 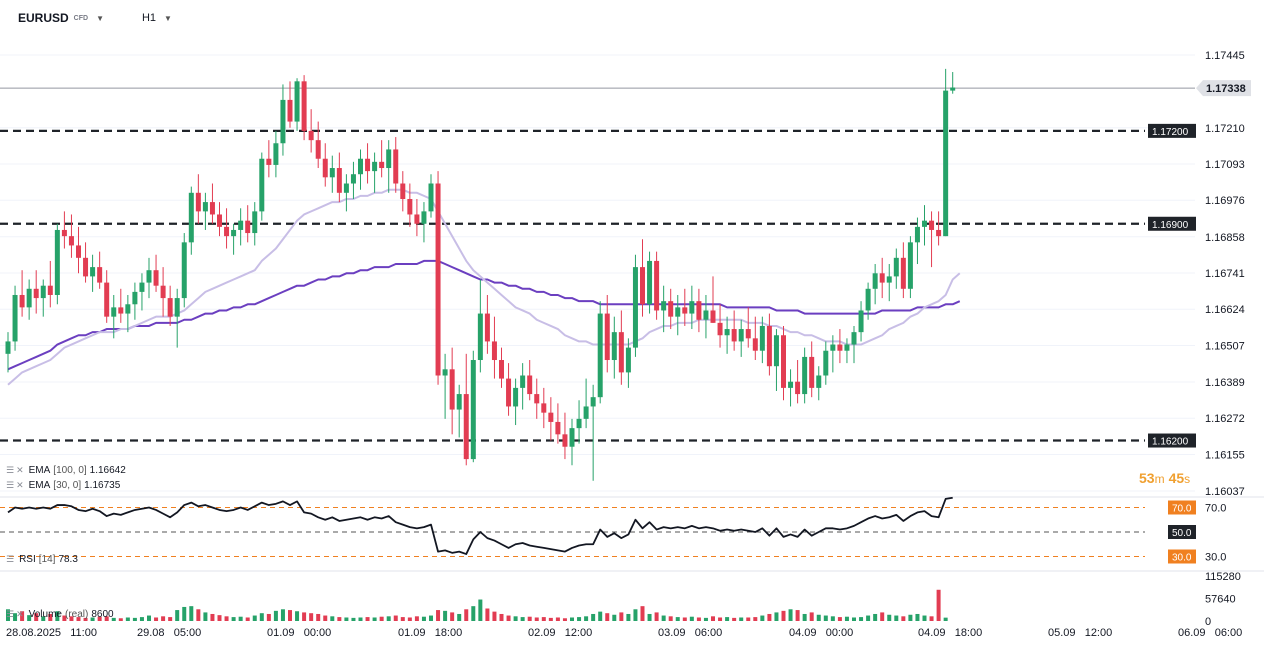 I want to click on rsi-tick-label: 70.0, so click(x=1215, y=509).